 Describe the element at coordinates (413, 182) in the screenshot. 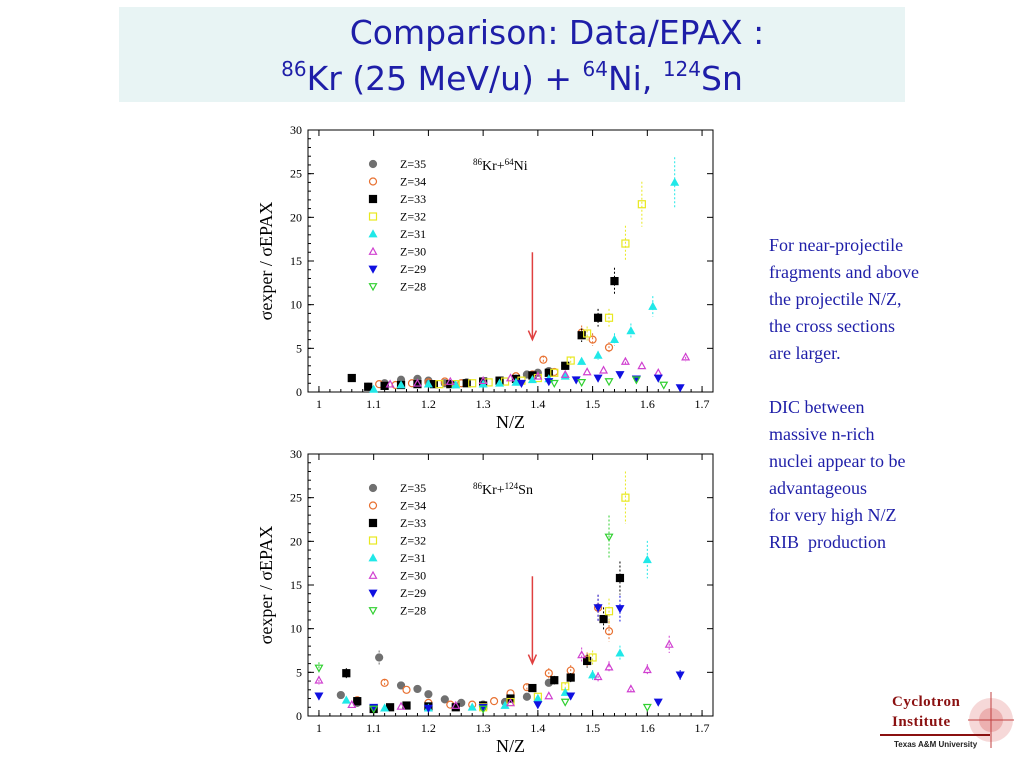

I see `legend-label: Z=34` at that location.